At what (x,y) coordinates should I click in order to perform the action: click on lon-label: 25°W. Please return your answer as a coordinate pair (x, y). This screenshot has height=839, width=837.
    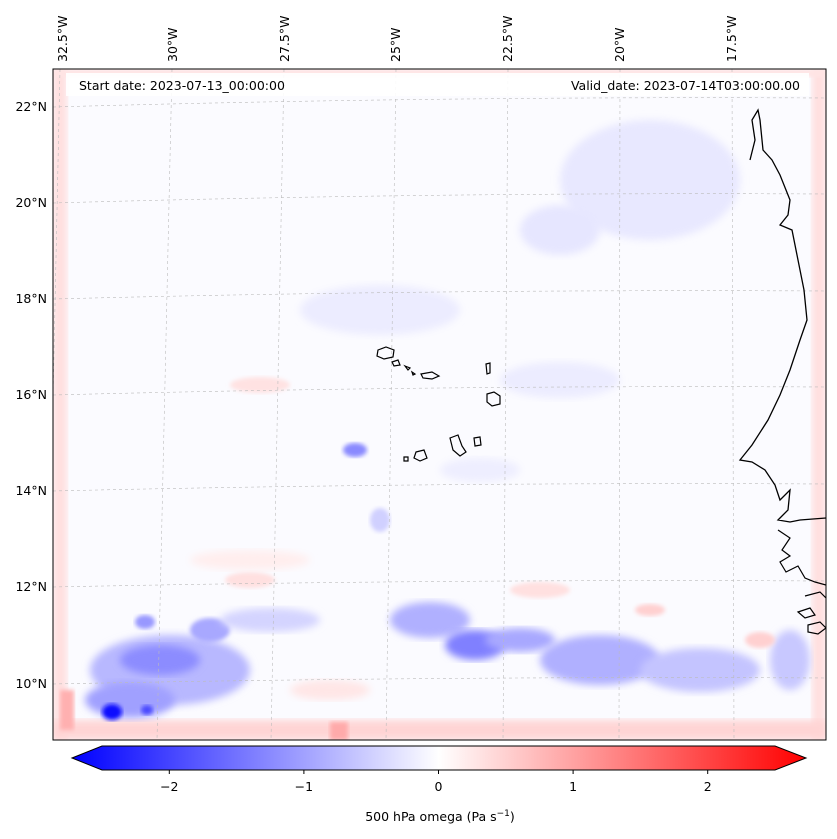
    Looking at the image, I should click on (395, 44).